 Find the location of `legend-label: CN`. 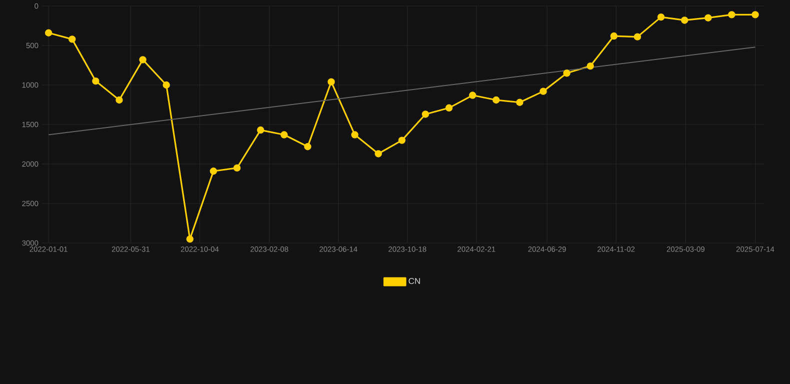

legend-label: CN is located at coordinates (414, 281).